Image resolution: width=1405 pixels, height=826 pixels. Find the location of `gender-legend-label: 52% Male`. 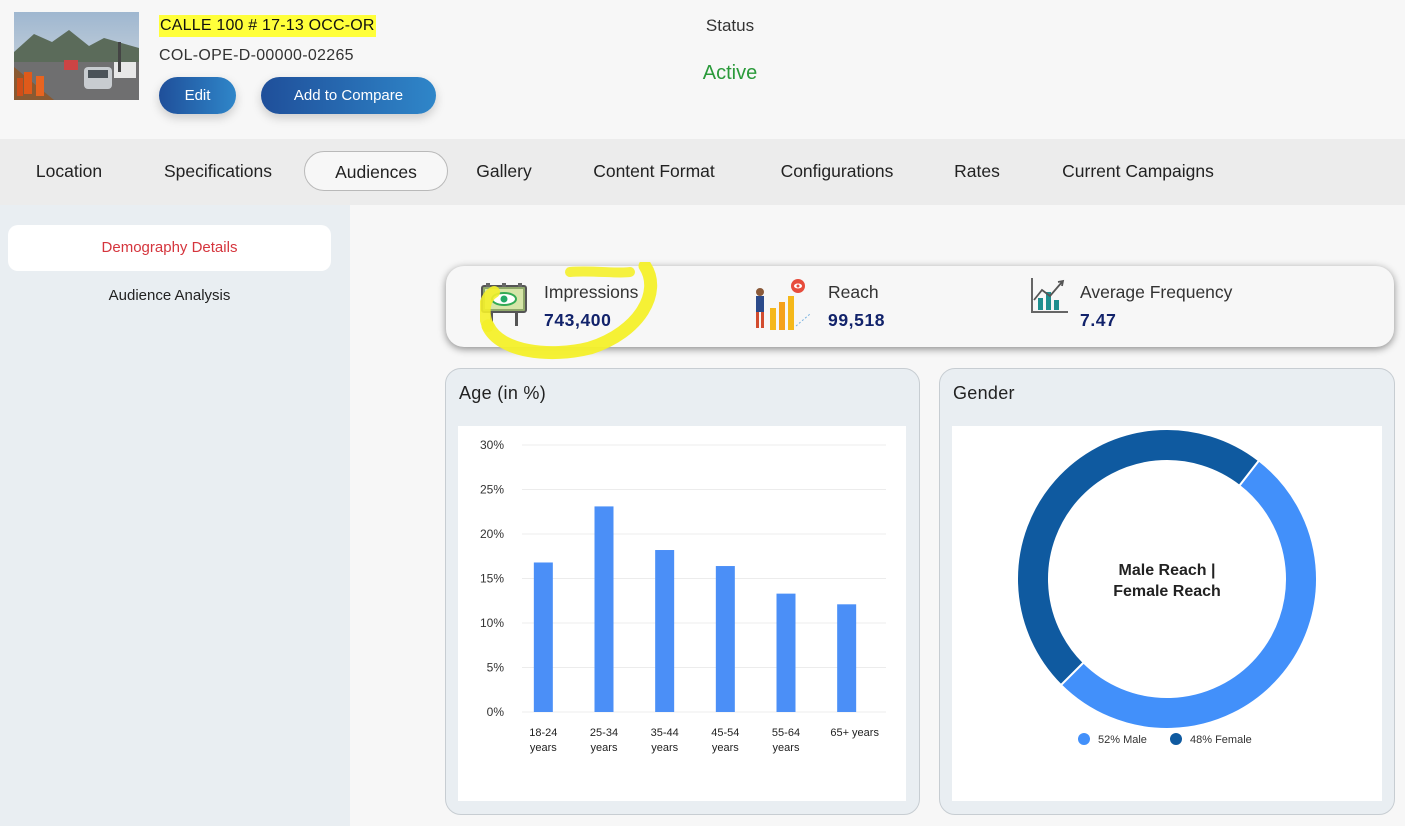

gender-legend-label: 52% Male is located at coordinates (1122, 740).